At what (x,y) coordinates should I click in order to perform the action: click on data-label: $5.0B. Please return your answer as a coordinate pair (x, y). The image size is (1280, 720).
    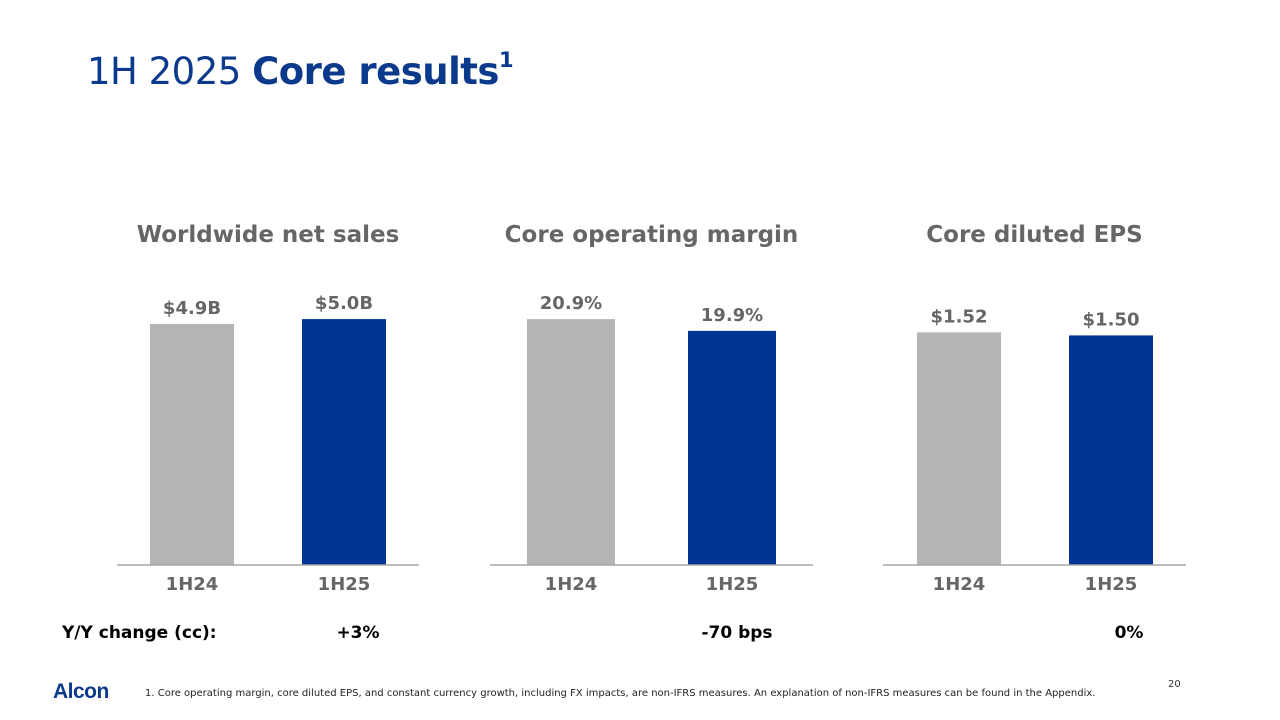
    Looking at the image, I should click on (344, 303).